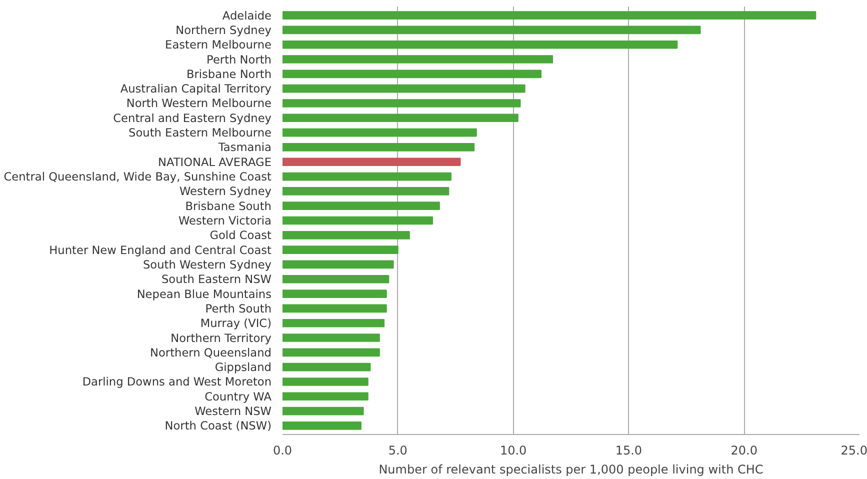 This screenshot has height=479, width=867. Describe the element at coordinates (247, 15) in the screenshot. I see `y-tick-label: Adelaide` at that location.